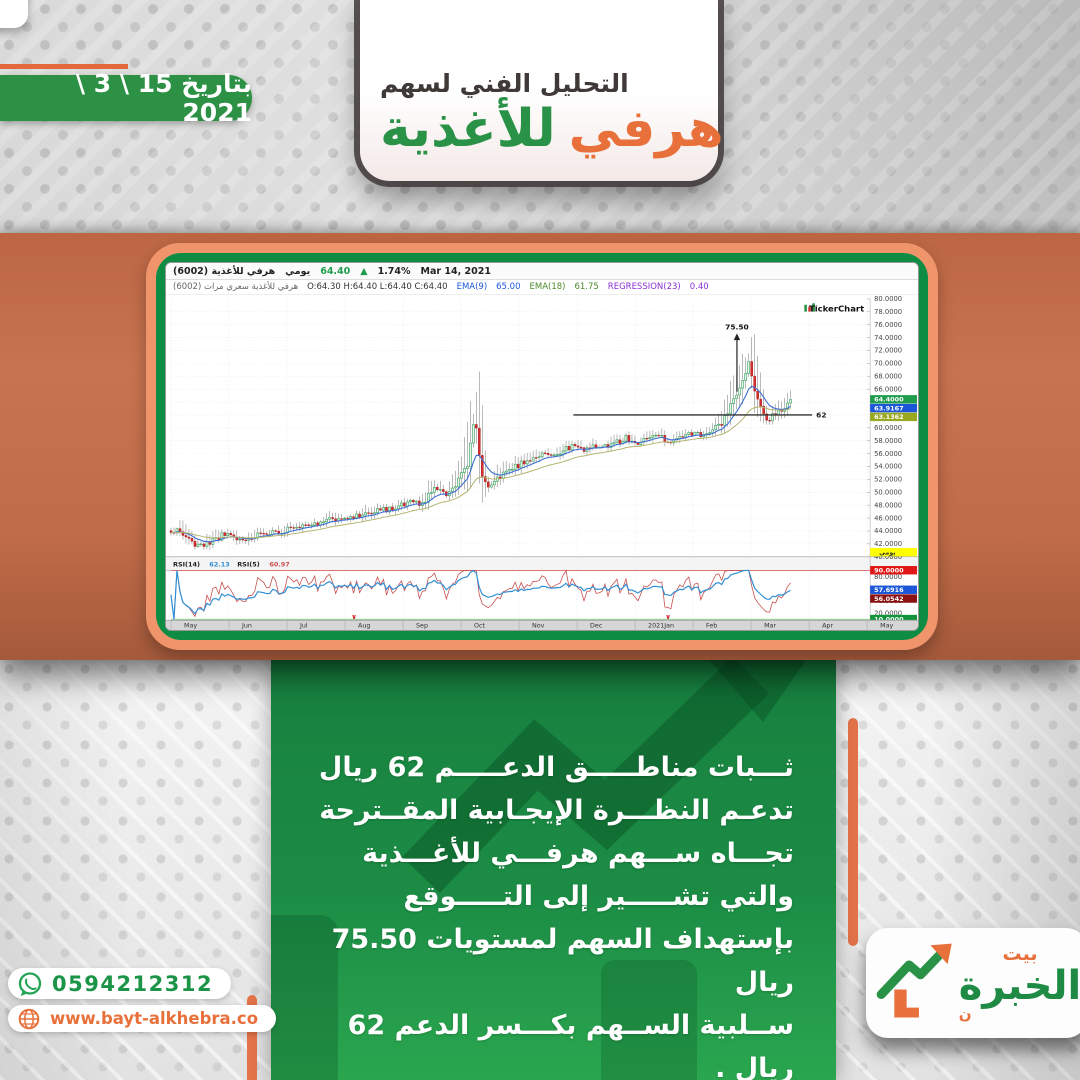 The height and width of the screenshot is (1080, 1080). What do you see at coordinates (888, 467) in the screenshot?
I see `svg-text: 54.0000` at bounding box center [888, 467].